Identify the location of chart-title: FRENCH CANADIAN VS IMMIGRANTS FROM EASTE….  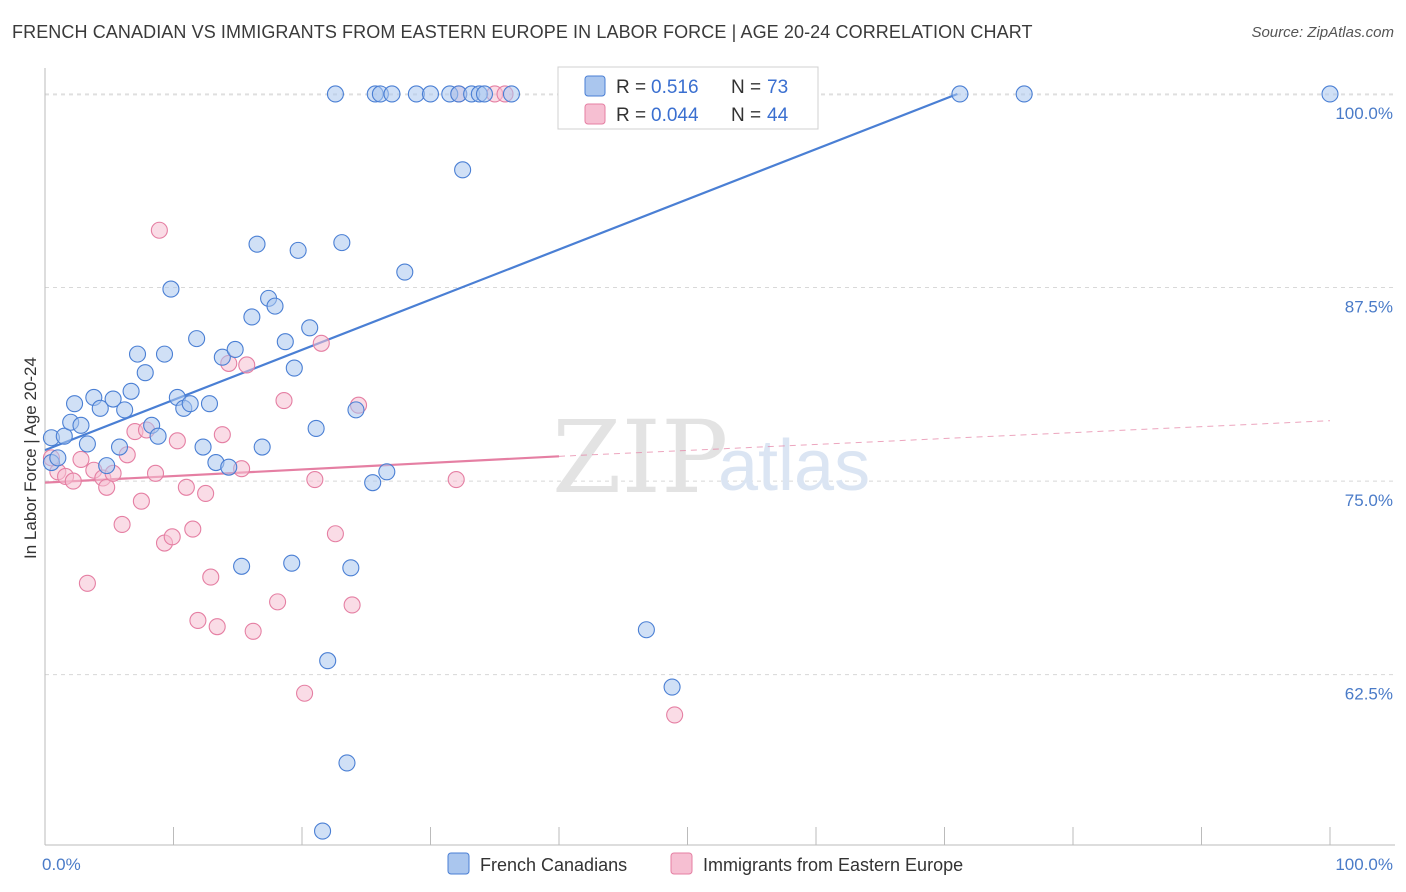
(522, 32).